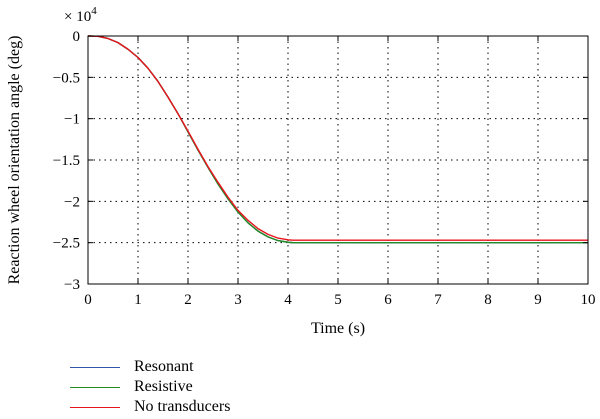 The height and width of the screenshot is (419, 600). I want to click on x-axis-label: Time (s), so click(338, 328).